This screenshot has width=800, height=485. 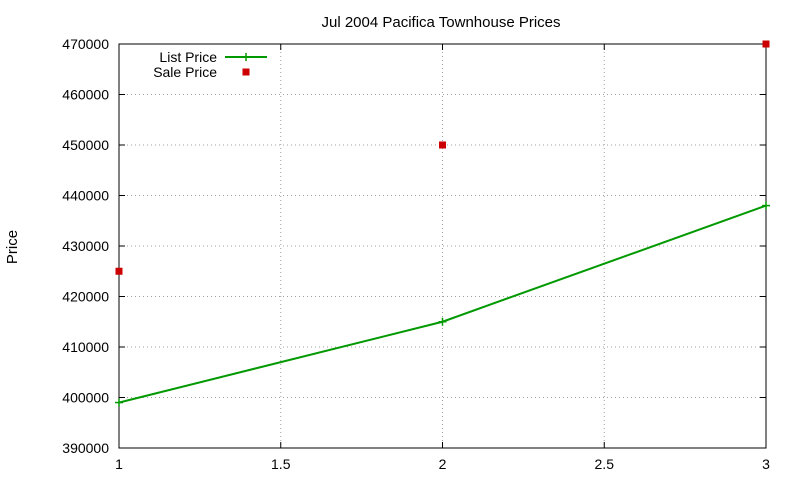 I want to click on legend-label: List Price, so click(x=188, y=57).